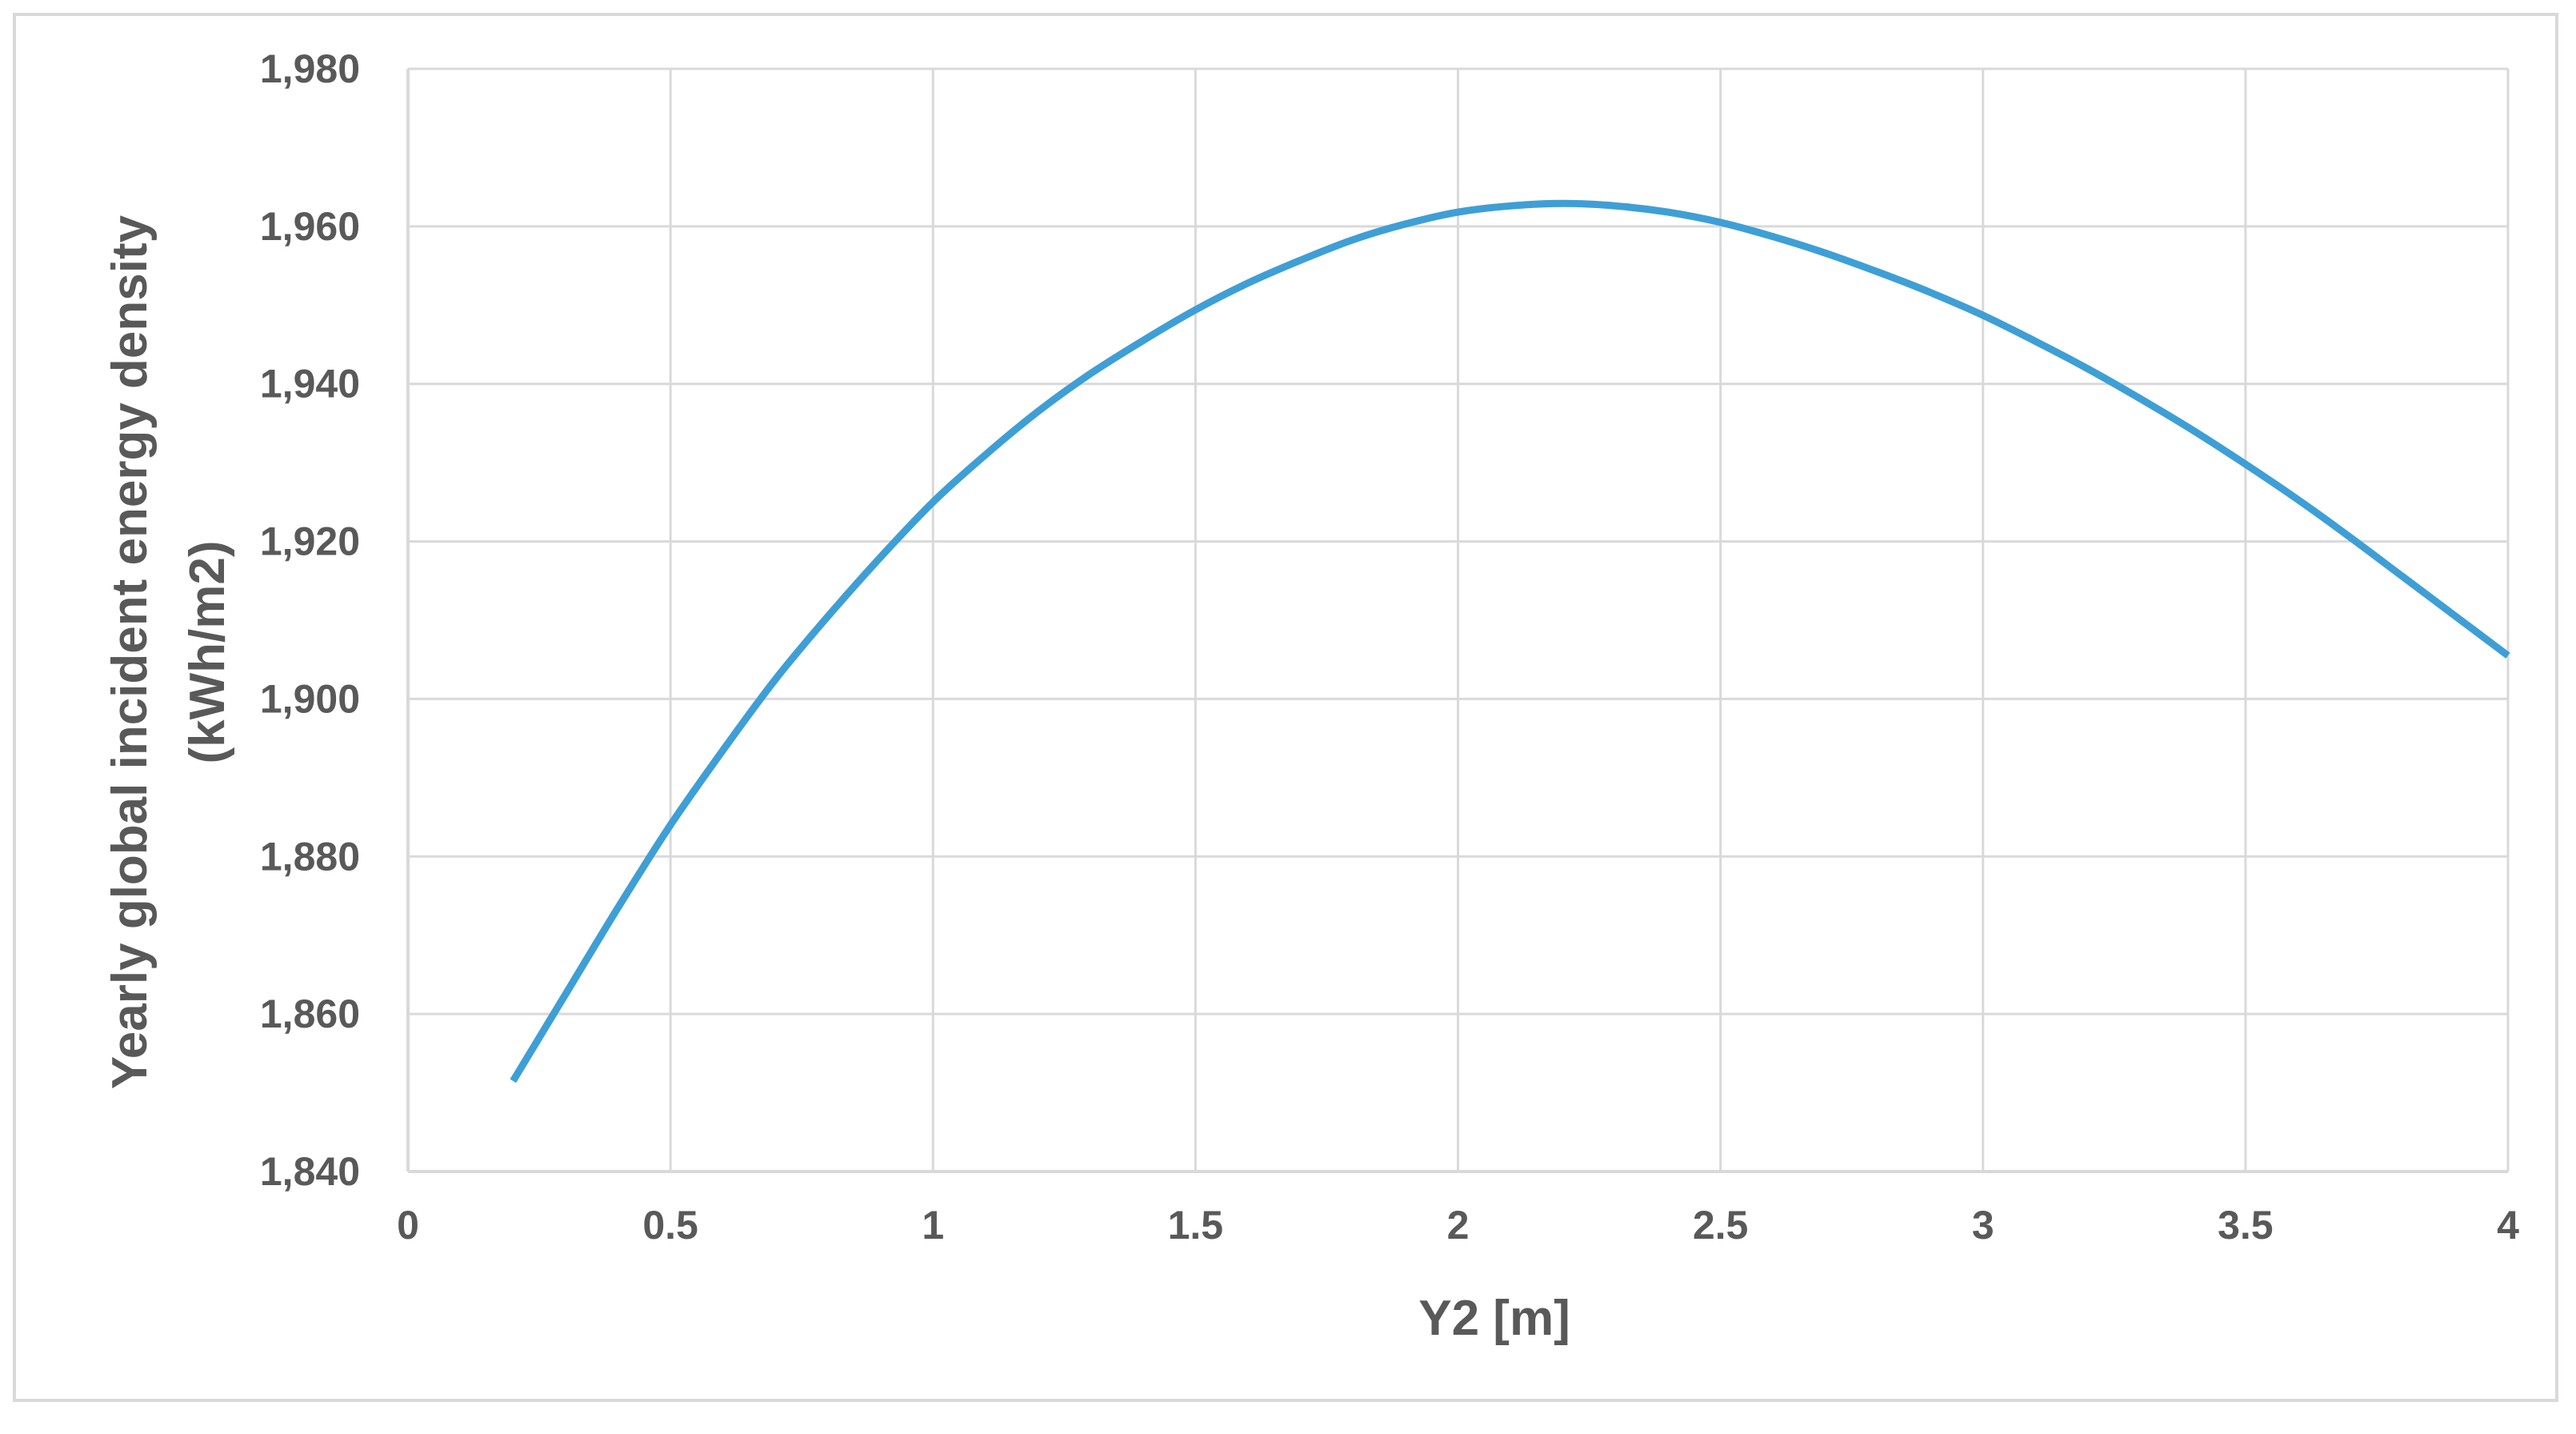 This screenshot has width=2576, height=1434. Describe the element at coordinates (310, 1171) in the screenshot. I see `y-tick-label: 1,840` at that location.